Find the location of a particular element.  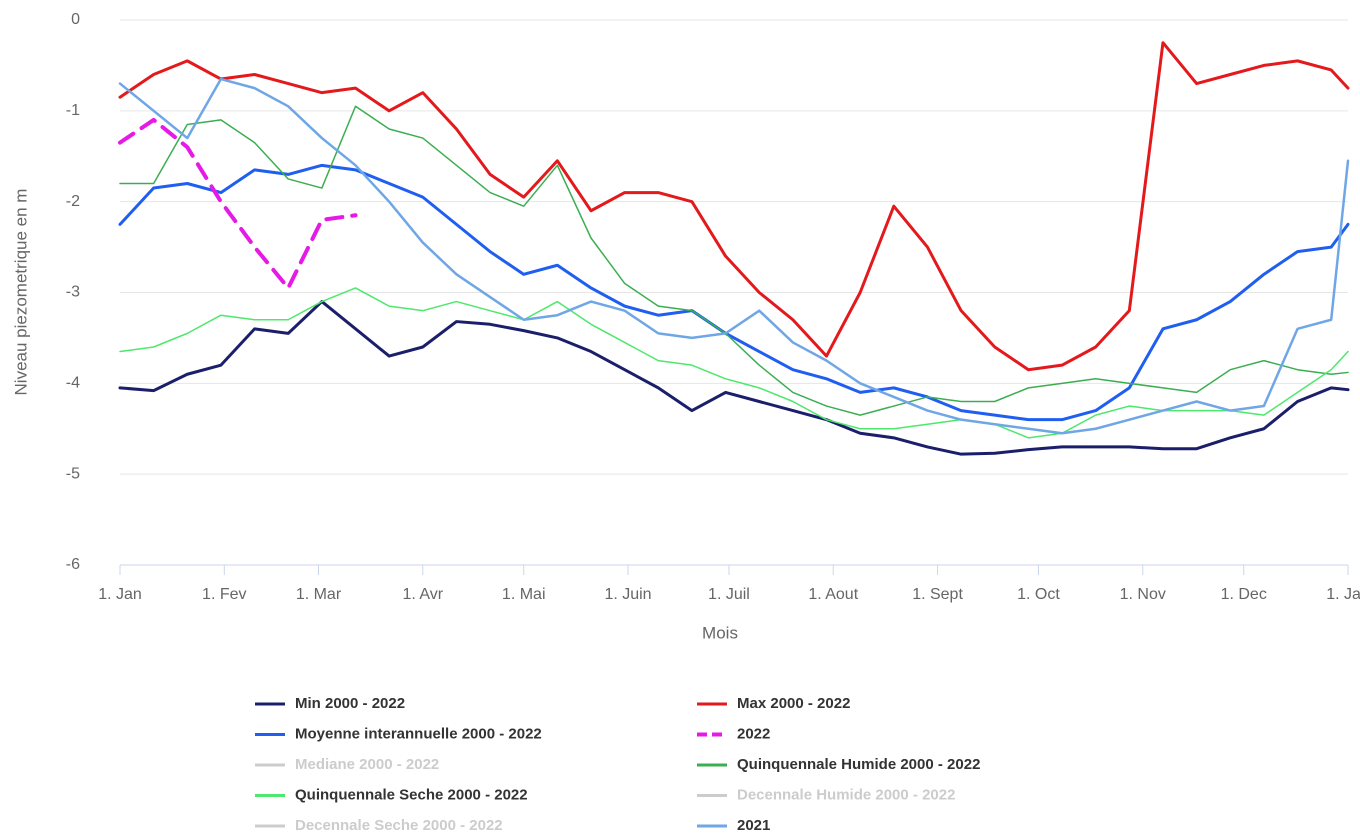

legend-label: Min 2000 - 2022 is located at coordinates (350, 703).